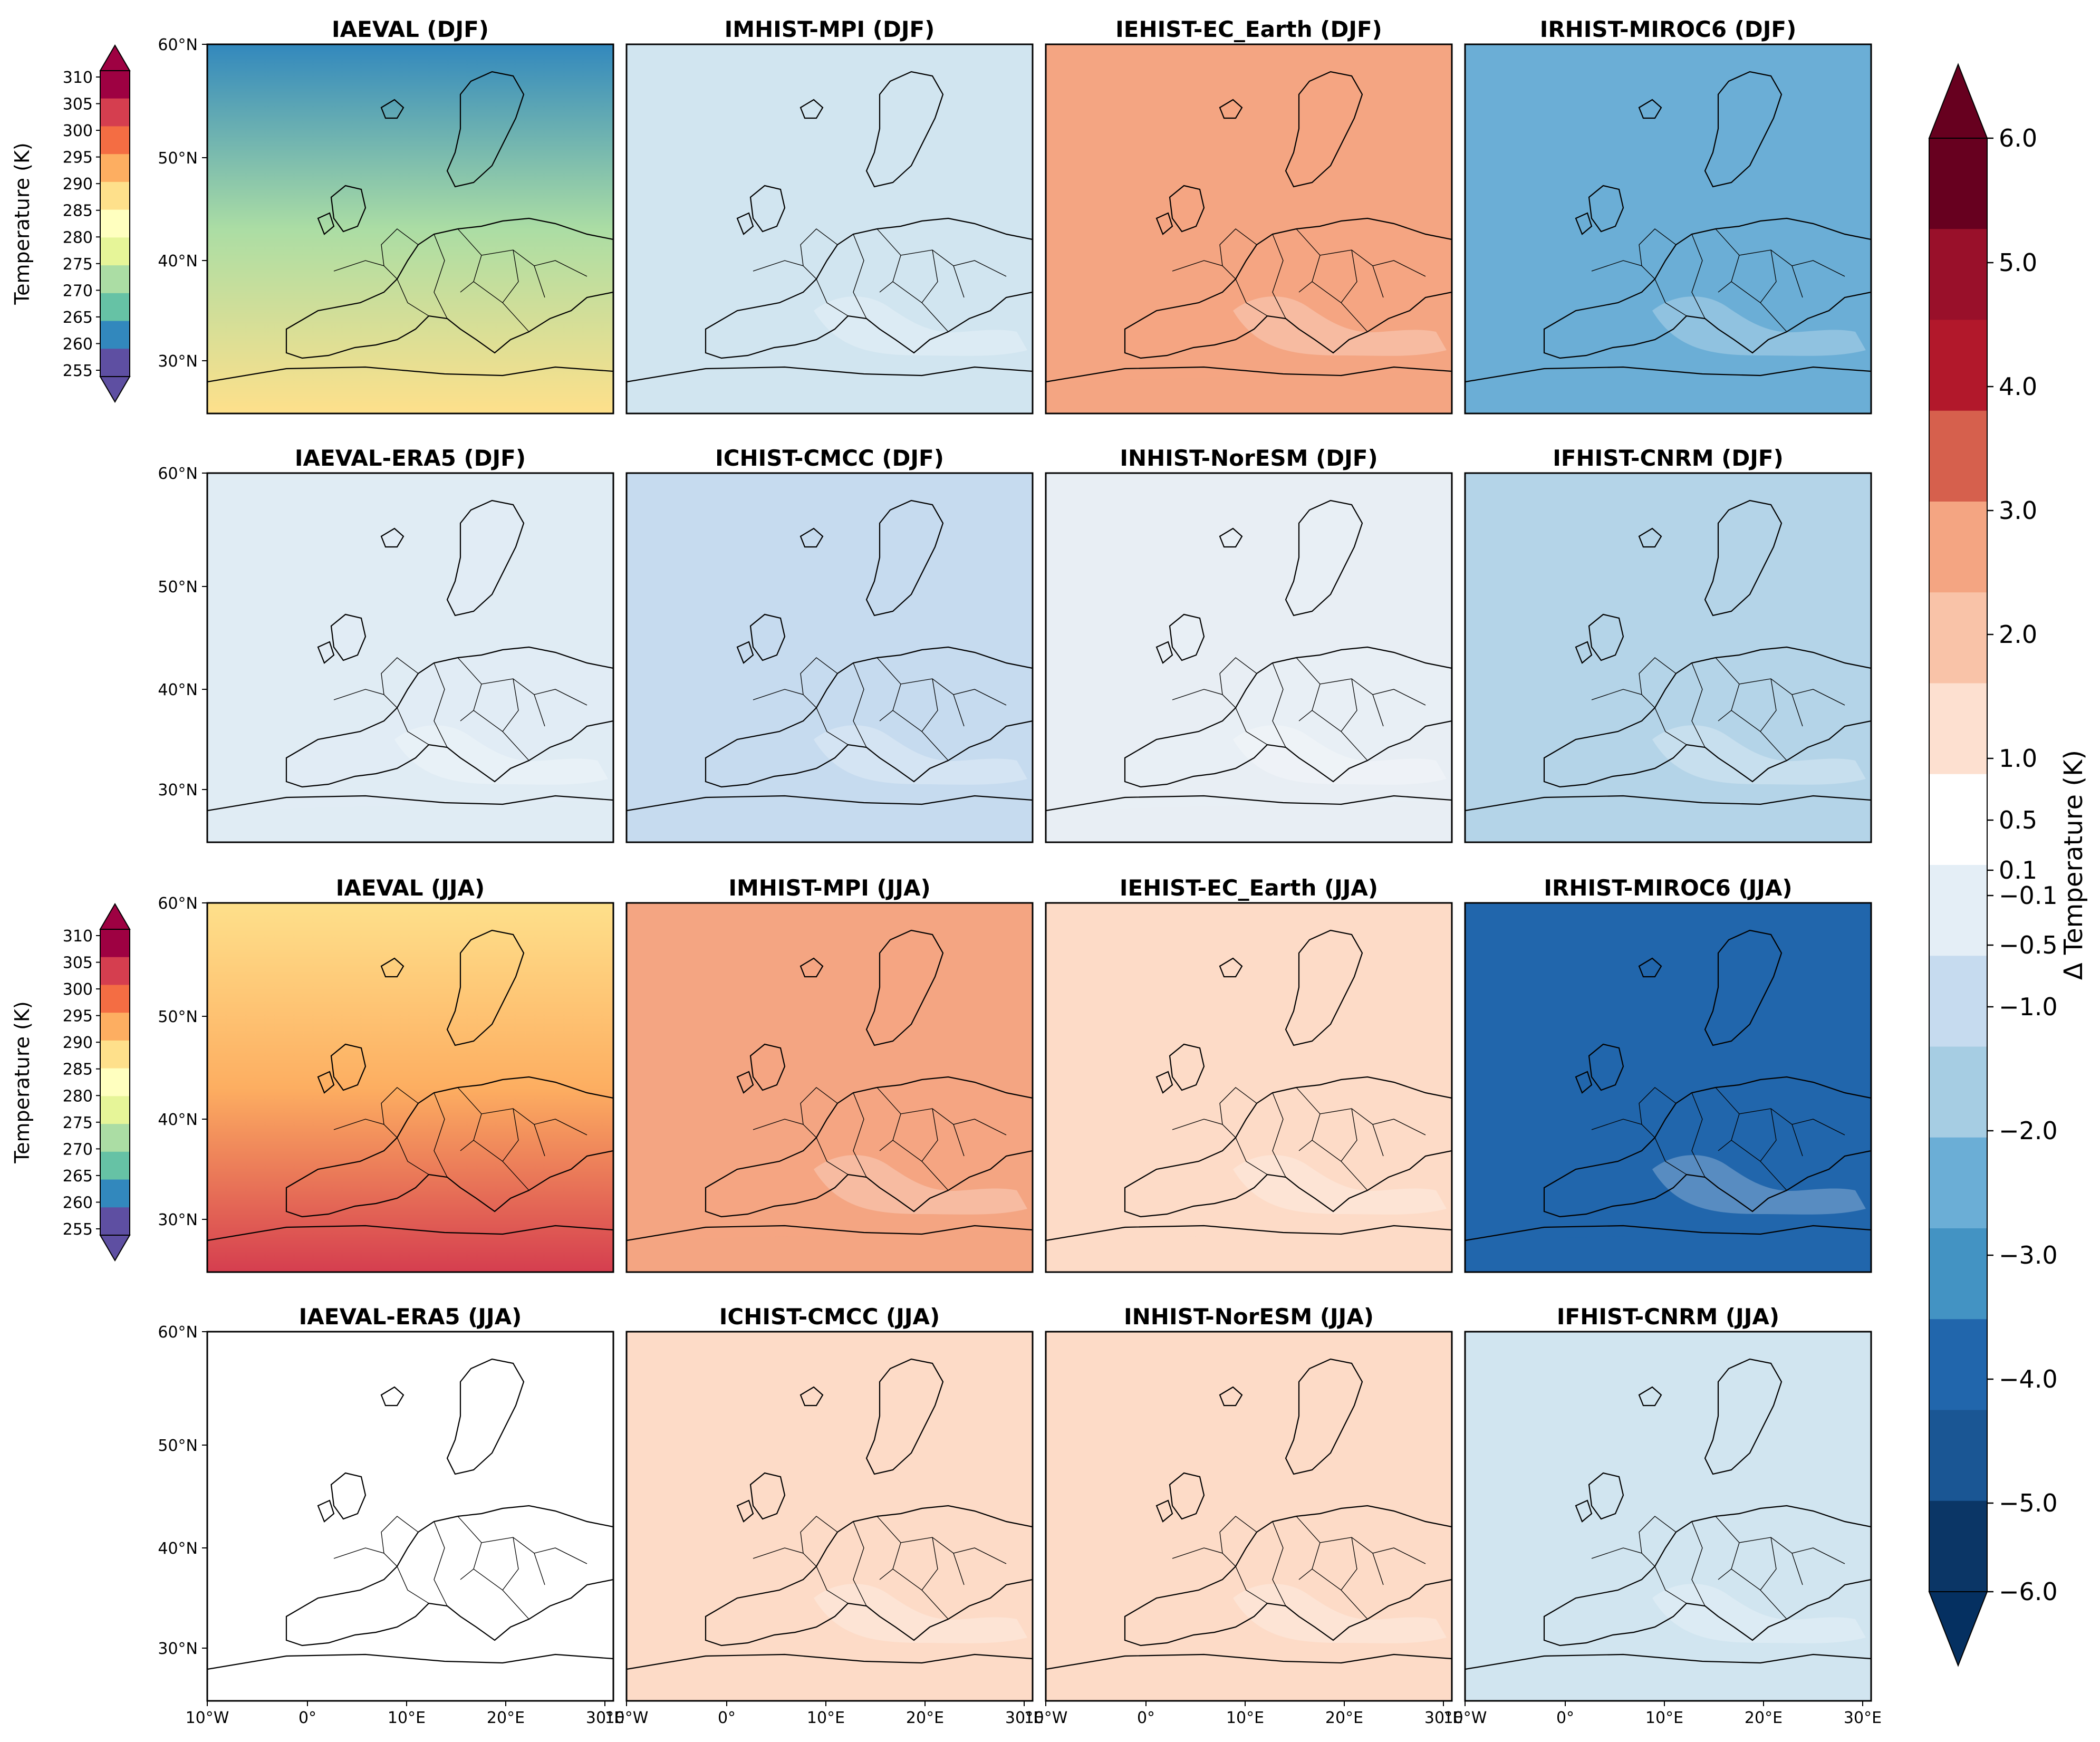  I want to click on colorbar-tick-label: 0.5, so click(2018, 820).